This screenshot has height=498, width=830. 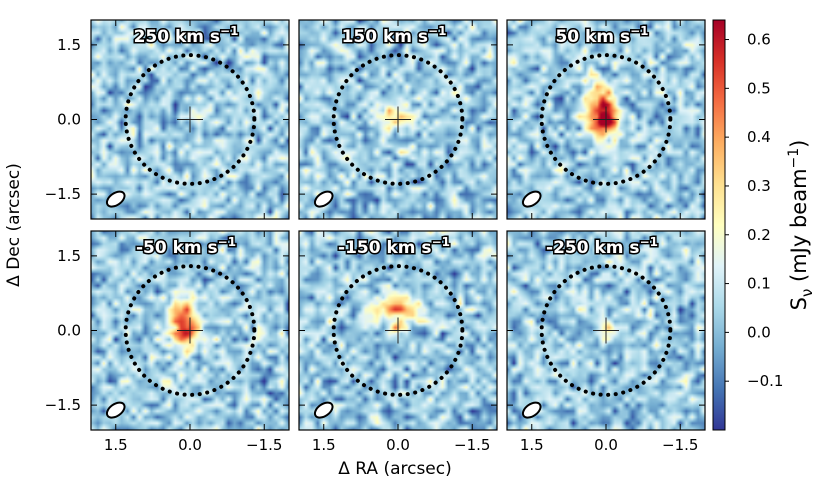 I want to click on x-axis-title: Δ RA (arcsec), so click(x=395, y=469).